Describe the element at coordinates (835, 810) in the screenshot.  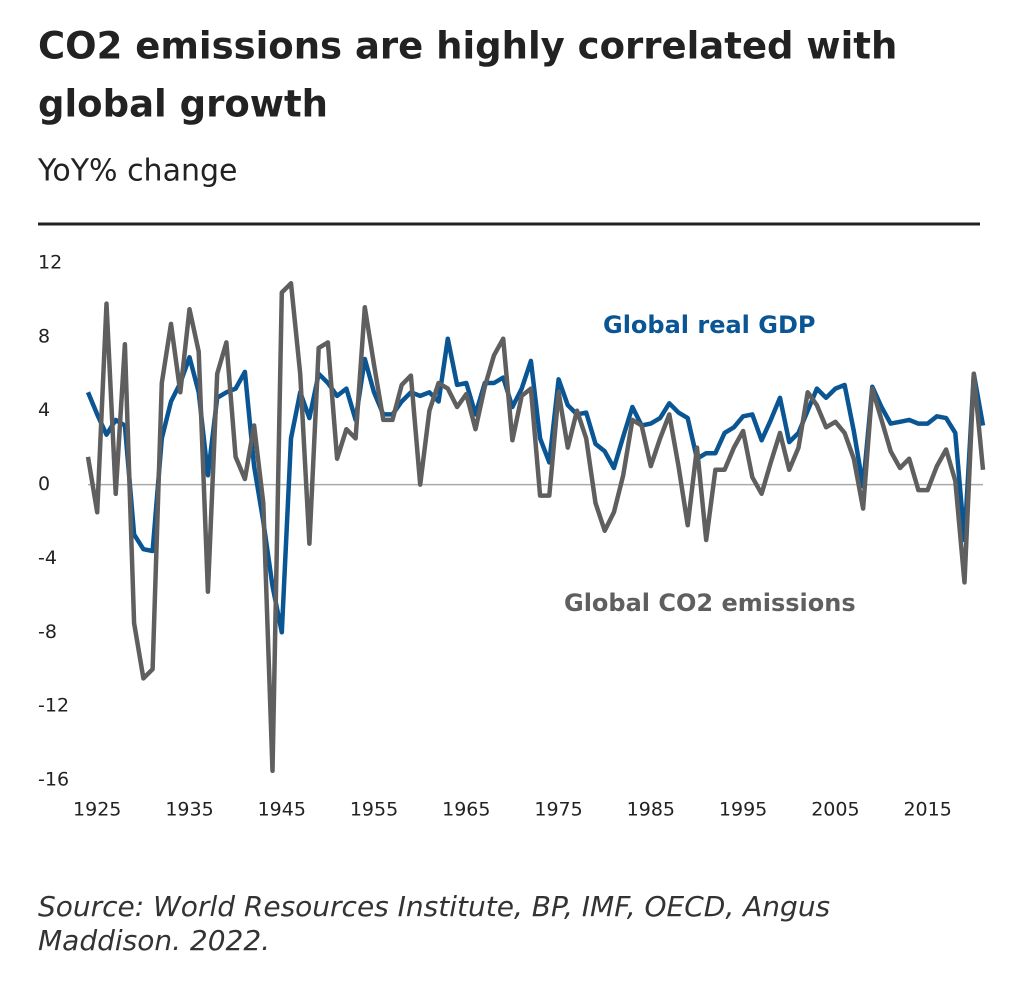
I see `x-tick-label: 2005` at that location.